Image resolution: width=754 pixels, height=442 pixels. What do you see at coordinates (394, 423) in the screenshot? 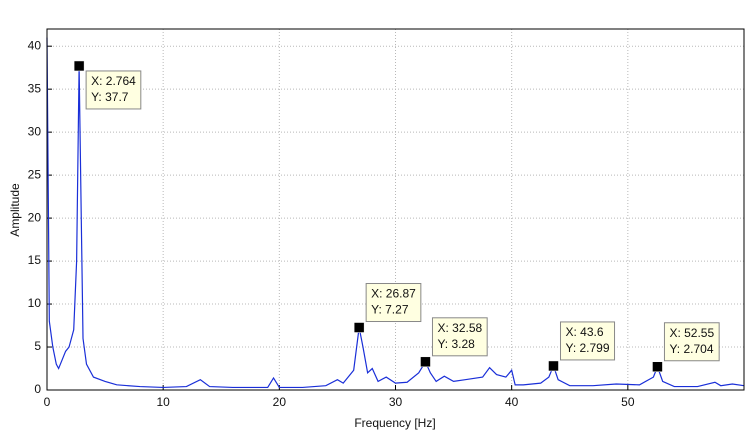
I see `x-axis-label: Frequency [Hz]` at bounding box center [394, 423].